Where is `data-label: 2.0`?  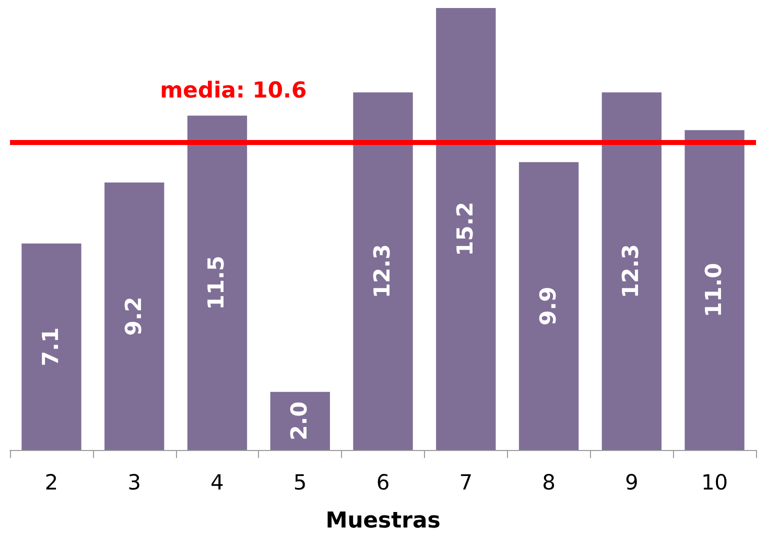 data-label: 2.0 is located at coordinates (300, 420).